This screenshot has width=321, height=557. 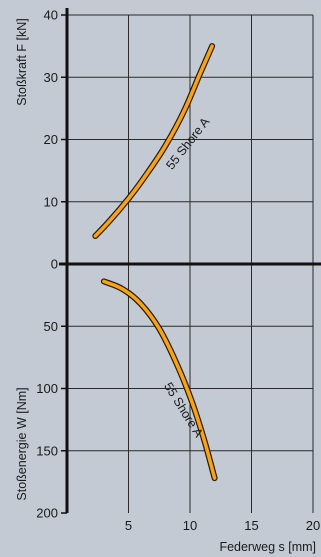 I want to click on tick-label-energy-150: 150, so click(x=47, y=450).